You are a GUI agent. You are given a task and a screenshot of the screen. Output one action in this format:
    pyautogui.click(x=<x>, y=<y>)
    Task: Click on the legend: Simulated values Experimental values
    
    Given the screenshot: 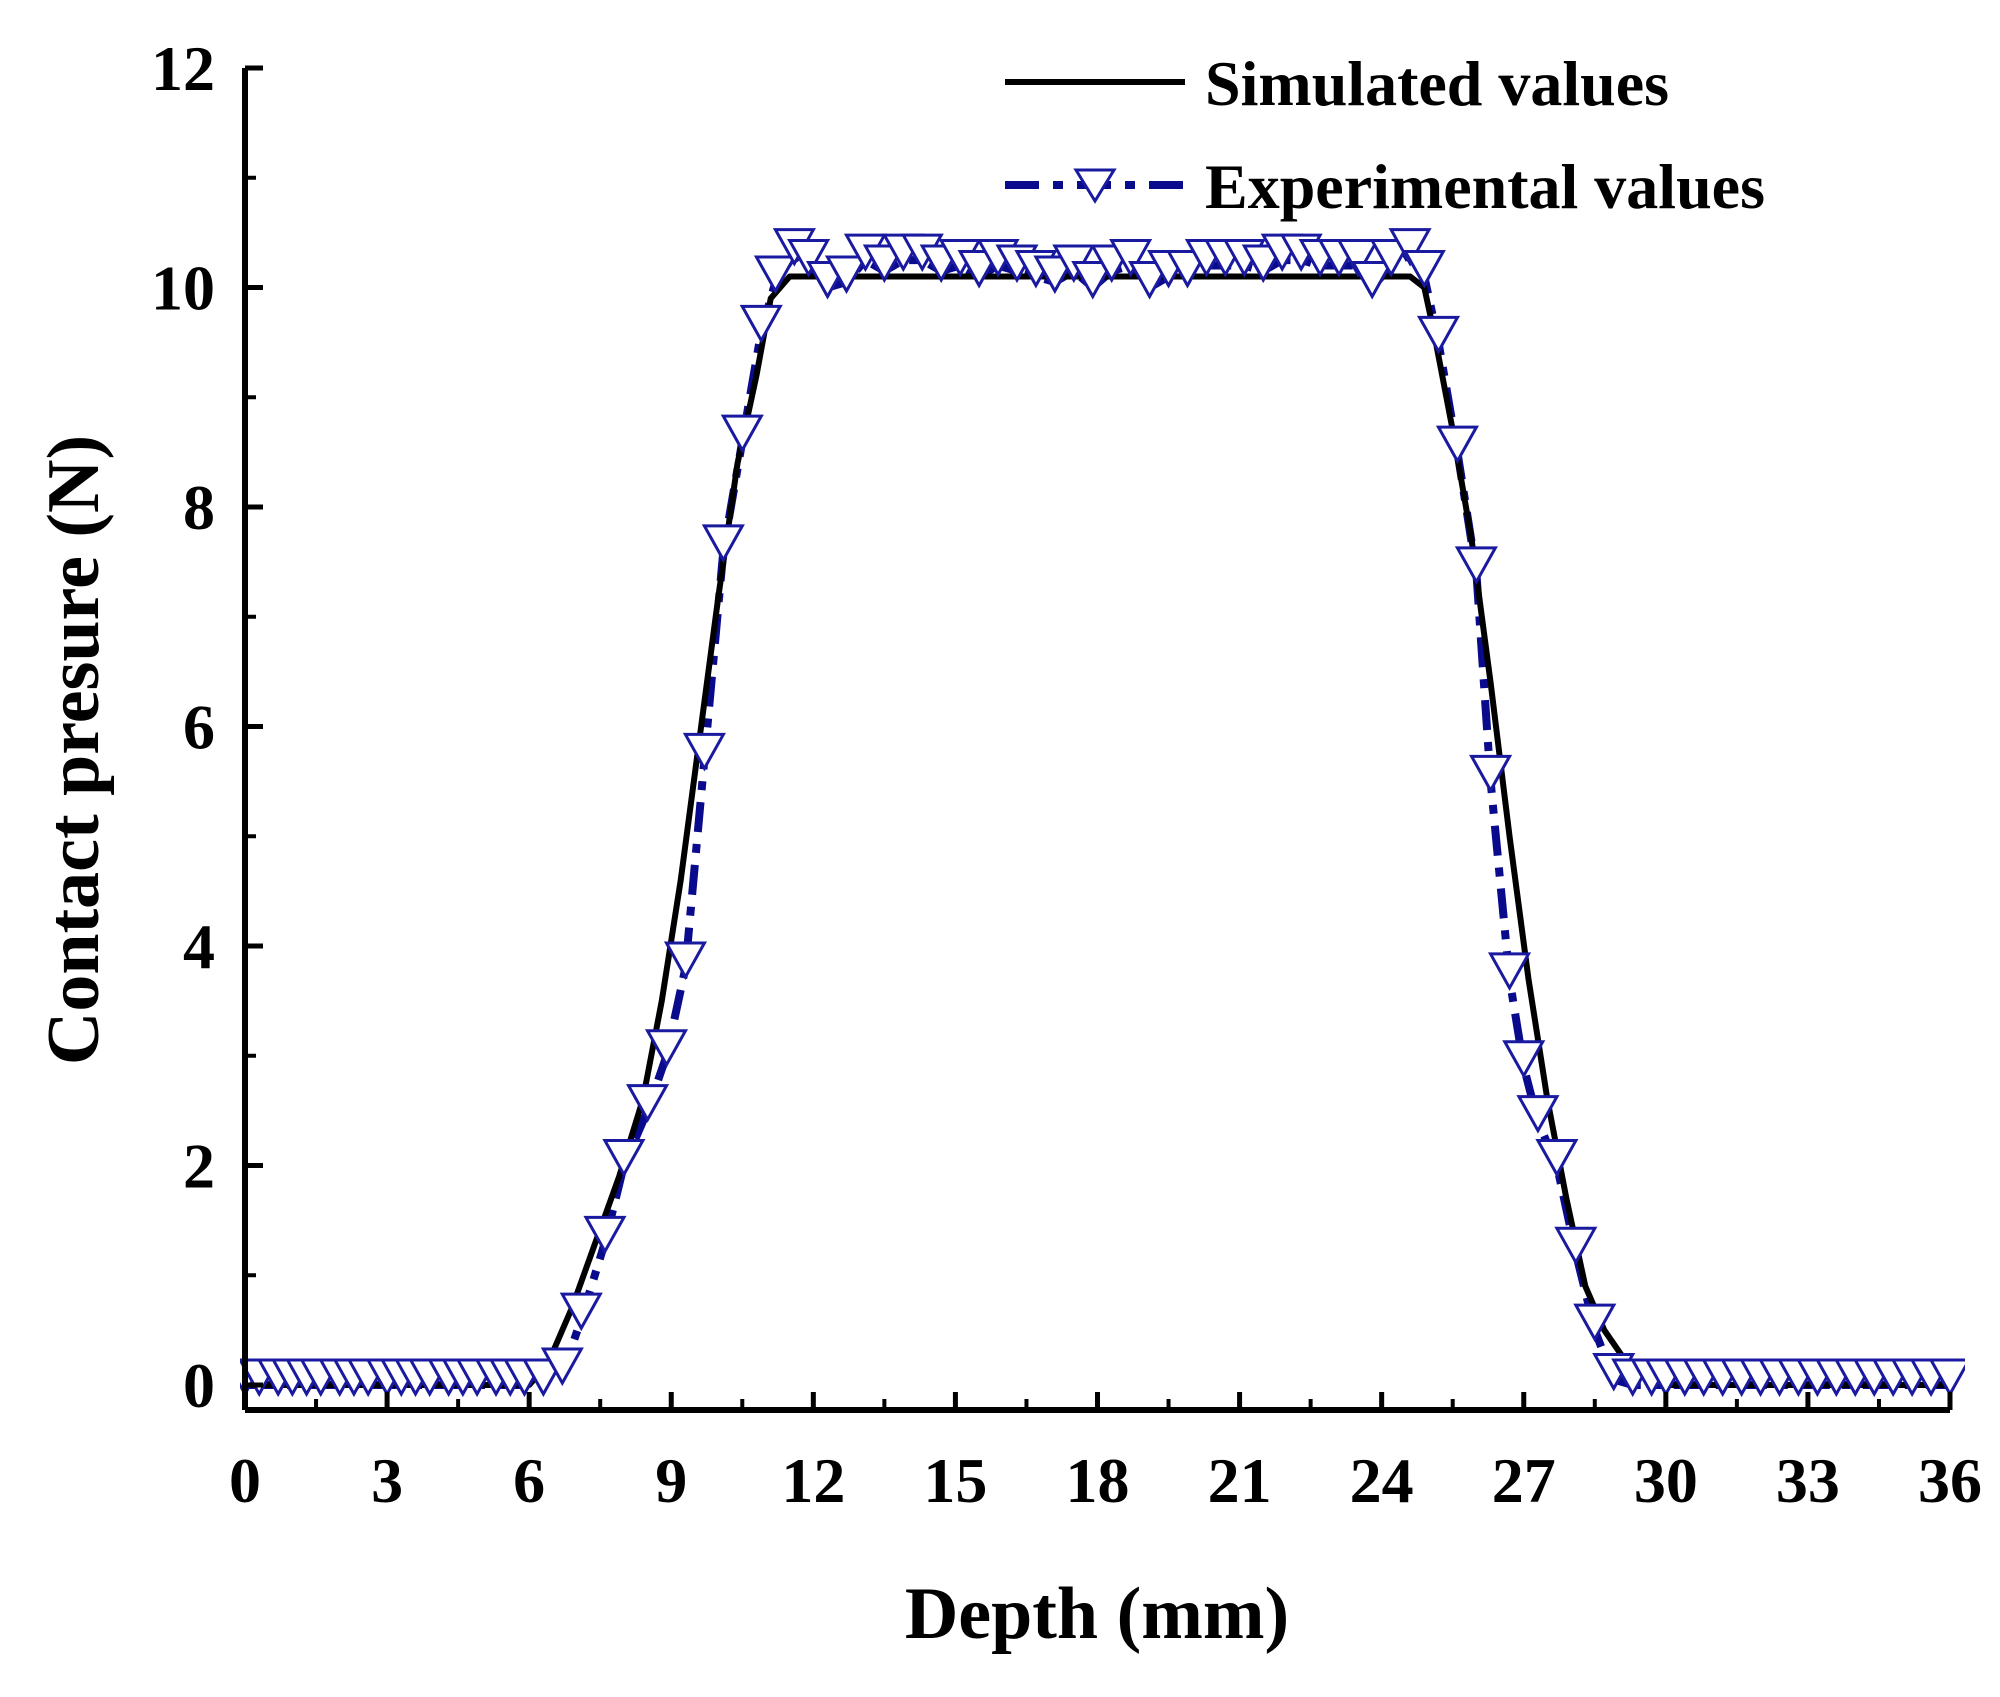 What is the action you would take?
    pyautogui.click(x=1385, y=135)
    